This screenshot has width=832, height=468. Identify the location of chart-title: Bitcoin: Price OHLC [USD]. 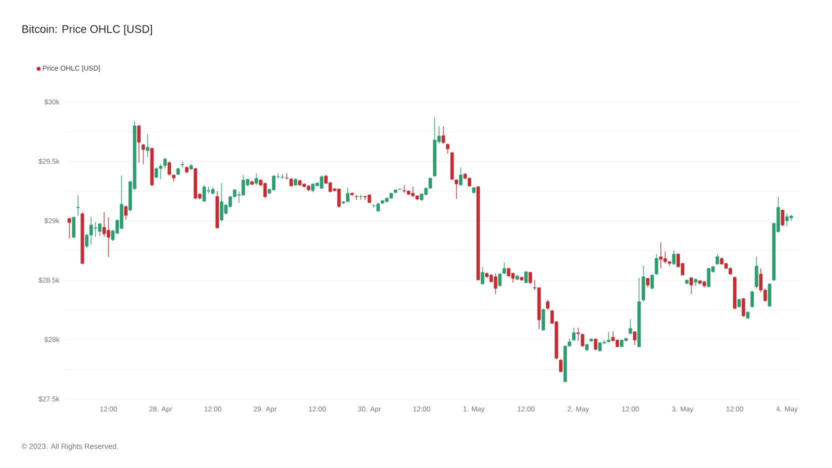
(87, 30).